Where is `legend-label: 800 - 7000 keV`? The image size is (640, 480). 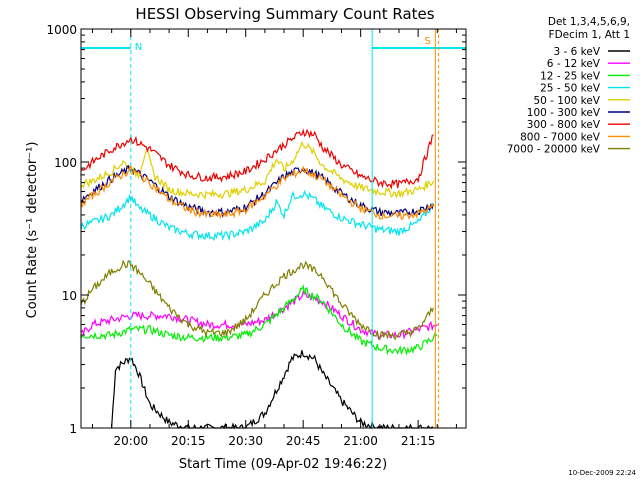
legend-label: 800 - 7000 keV is located at coordinates (560, 137).